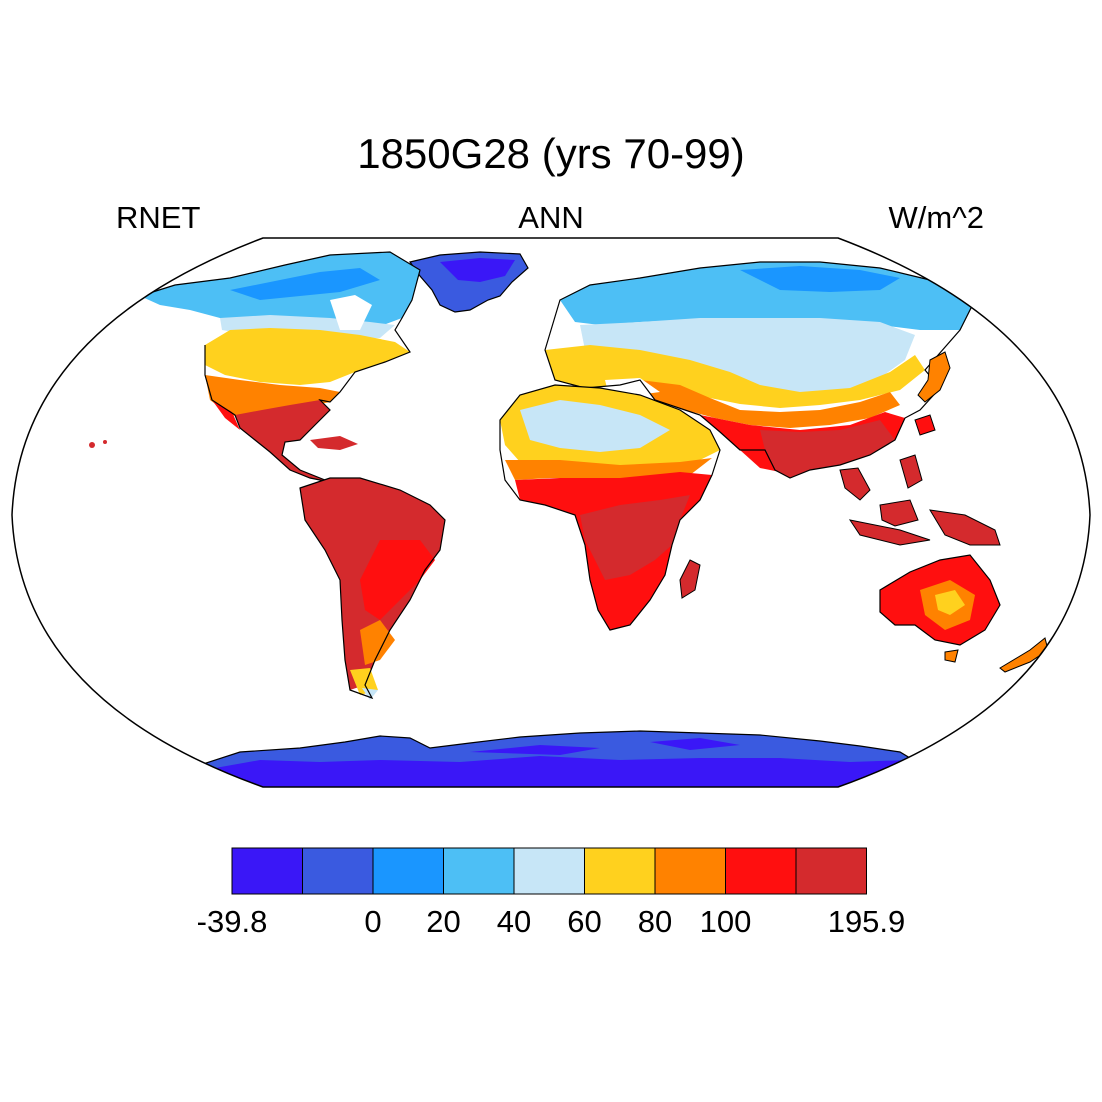 This screenshot has height=1102, width=1102. I want to click on colorbar-tick-label: 0, so click(372, 921).